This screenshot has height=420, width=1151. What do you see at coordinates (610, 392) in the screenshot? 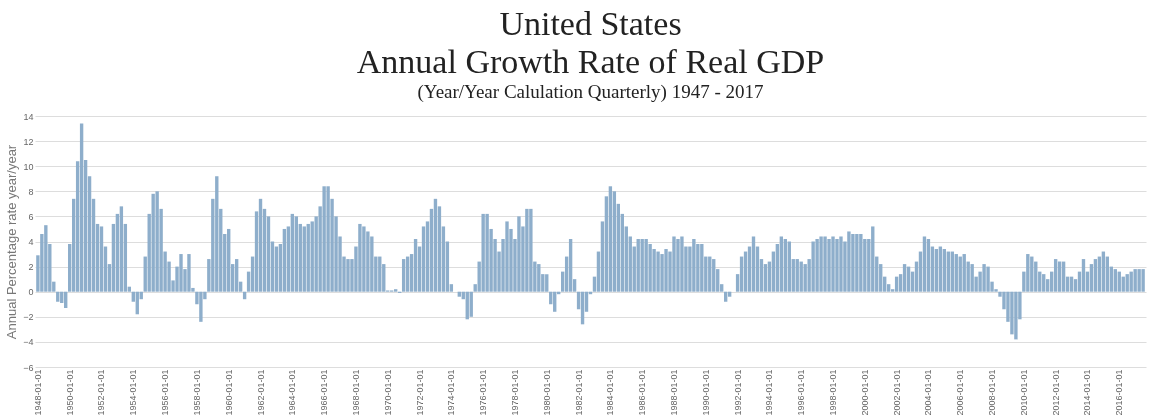
I see `x-tick-label: 1984-01-01` at bounding box center [610, 392].